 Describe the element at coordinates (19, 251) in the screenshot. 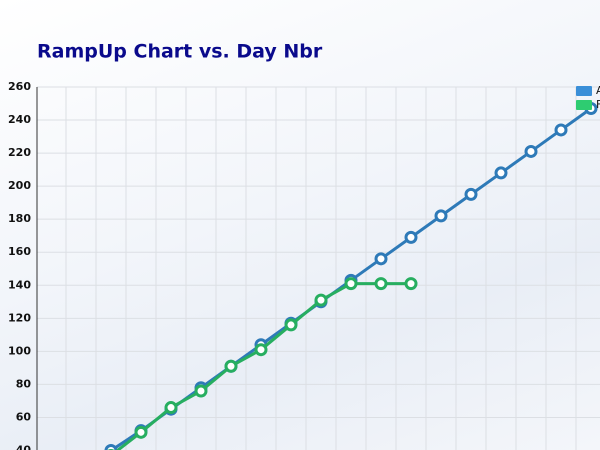

I see `y-tick-label: 160` at that location.